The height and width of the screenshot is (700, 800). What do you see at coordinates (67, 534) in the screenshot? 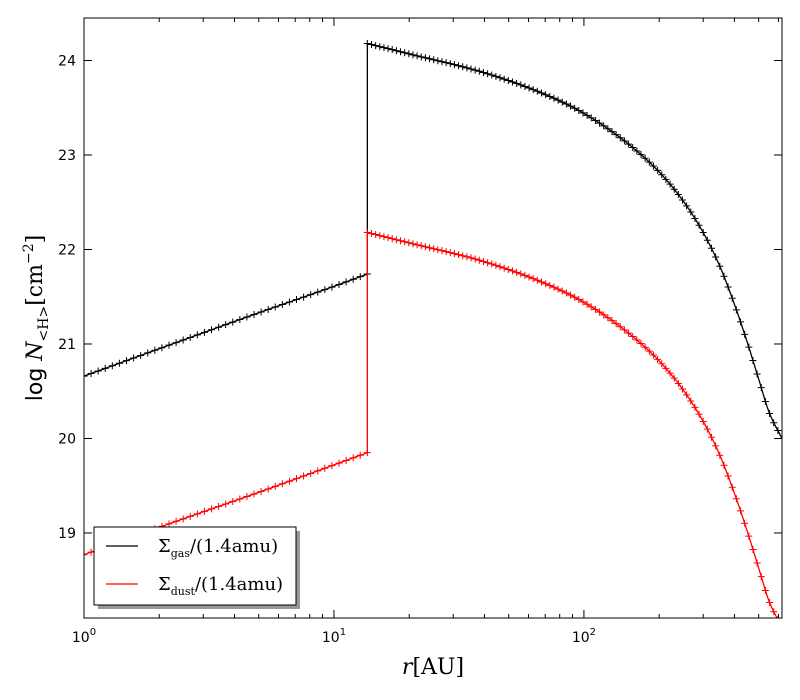
I see `y-tick-label: 19` at bounding box center [67, 534].